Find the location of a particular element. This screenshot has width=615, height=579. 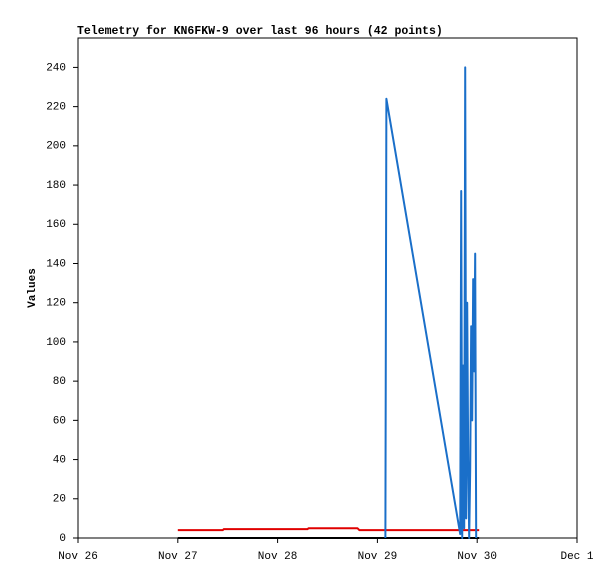

y-tick-label: 0 is located at coordinates (62, 539).